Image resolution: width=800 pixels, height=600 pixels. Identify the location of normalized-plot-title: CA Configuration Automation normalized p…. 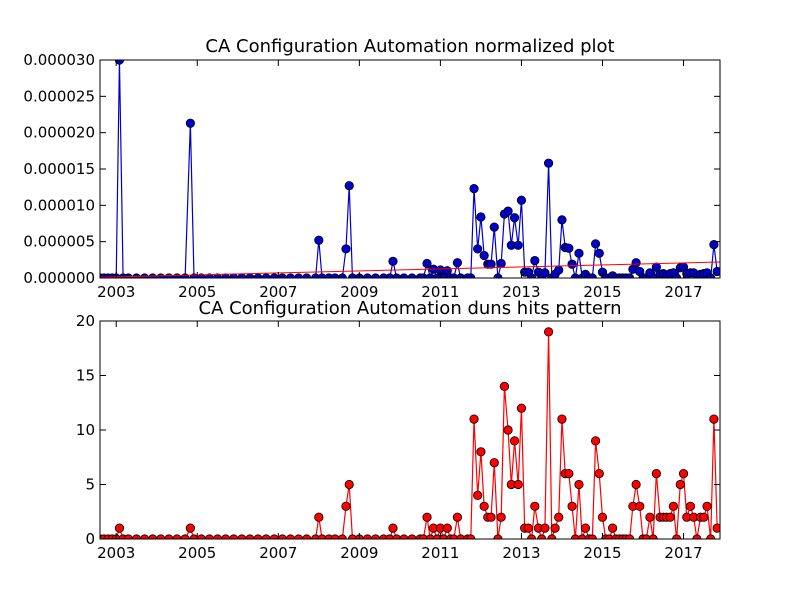
(409, 46).